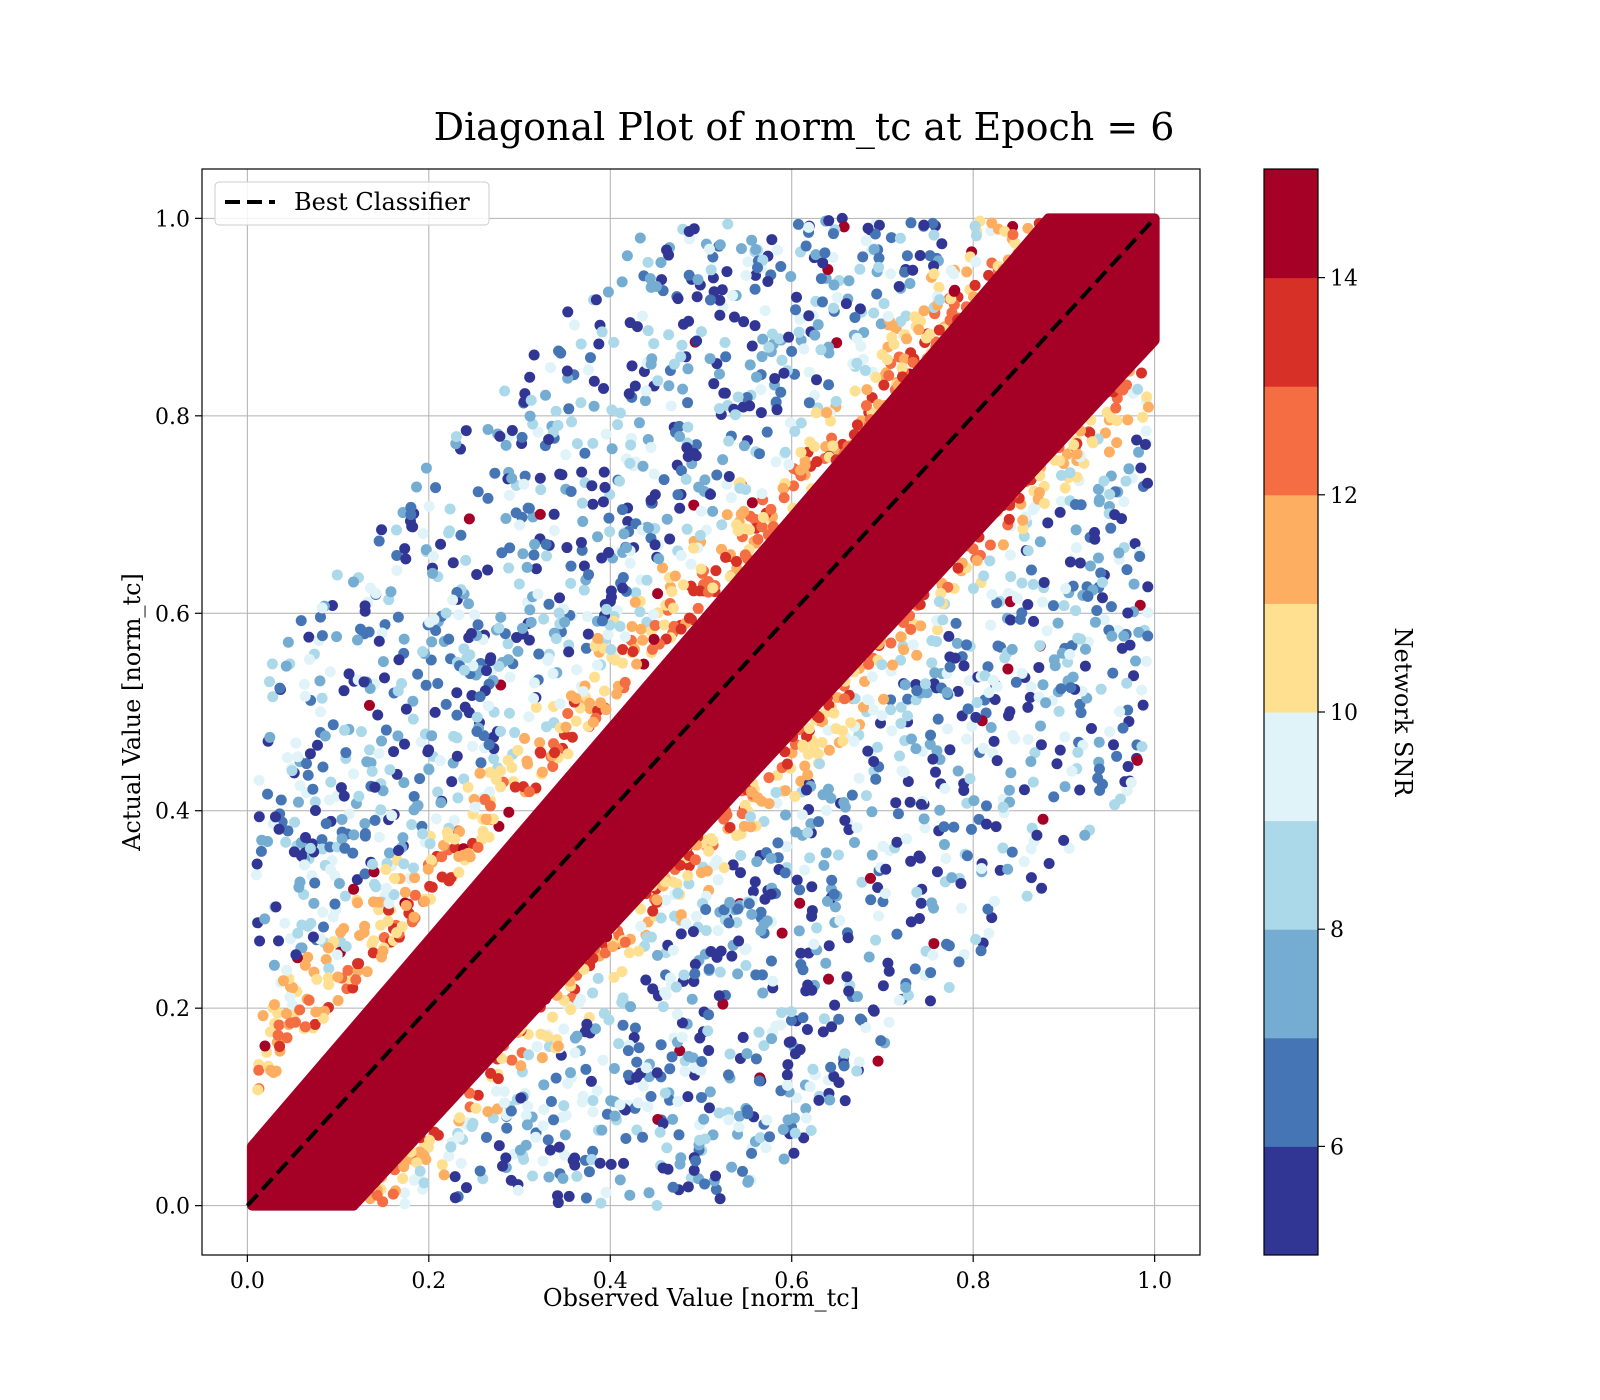  What do you see at coordinates (610, 1281) in the screenshot?
I see `x-tick-label: 0.4` at bounding box center [610, 1281].